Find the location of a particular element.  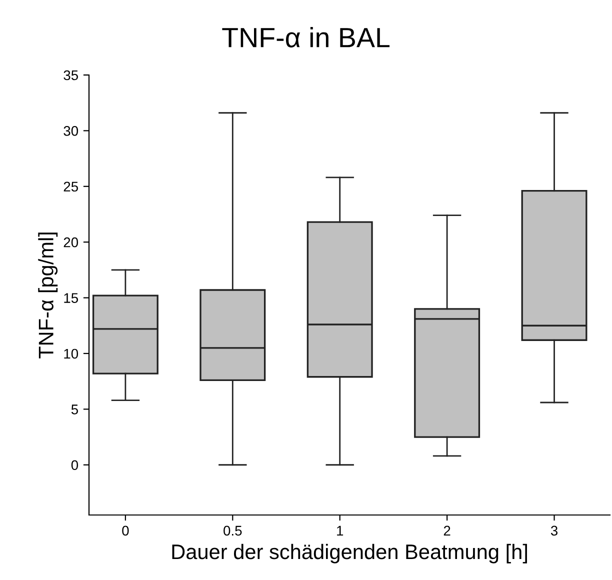

y-tick-label: 0 is located at coordinates (74, 465).